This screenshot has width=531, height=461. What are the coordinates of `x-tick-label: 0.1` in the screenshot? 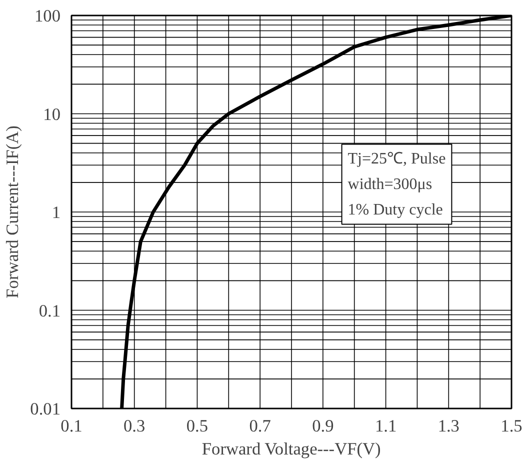 It's located at (71, 426).